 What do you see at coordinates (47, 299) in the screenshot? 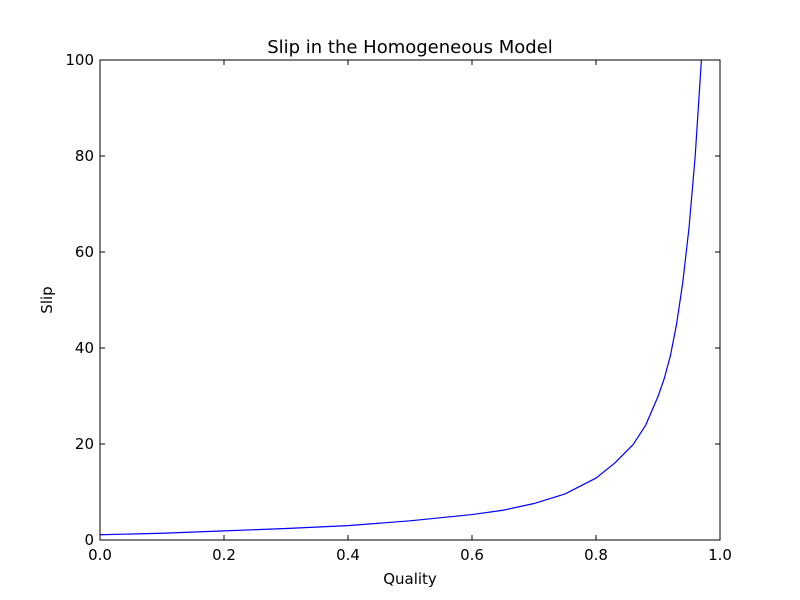
I see `y-axis-label: Slip` at bounding box center [47, 299].